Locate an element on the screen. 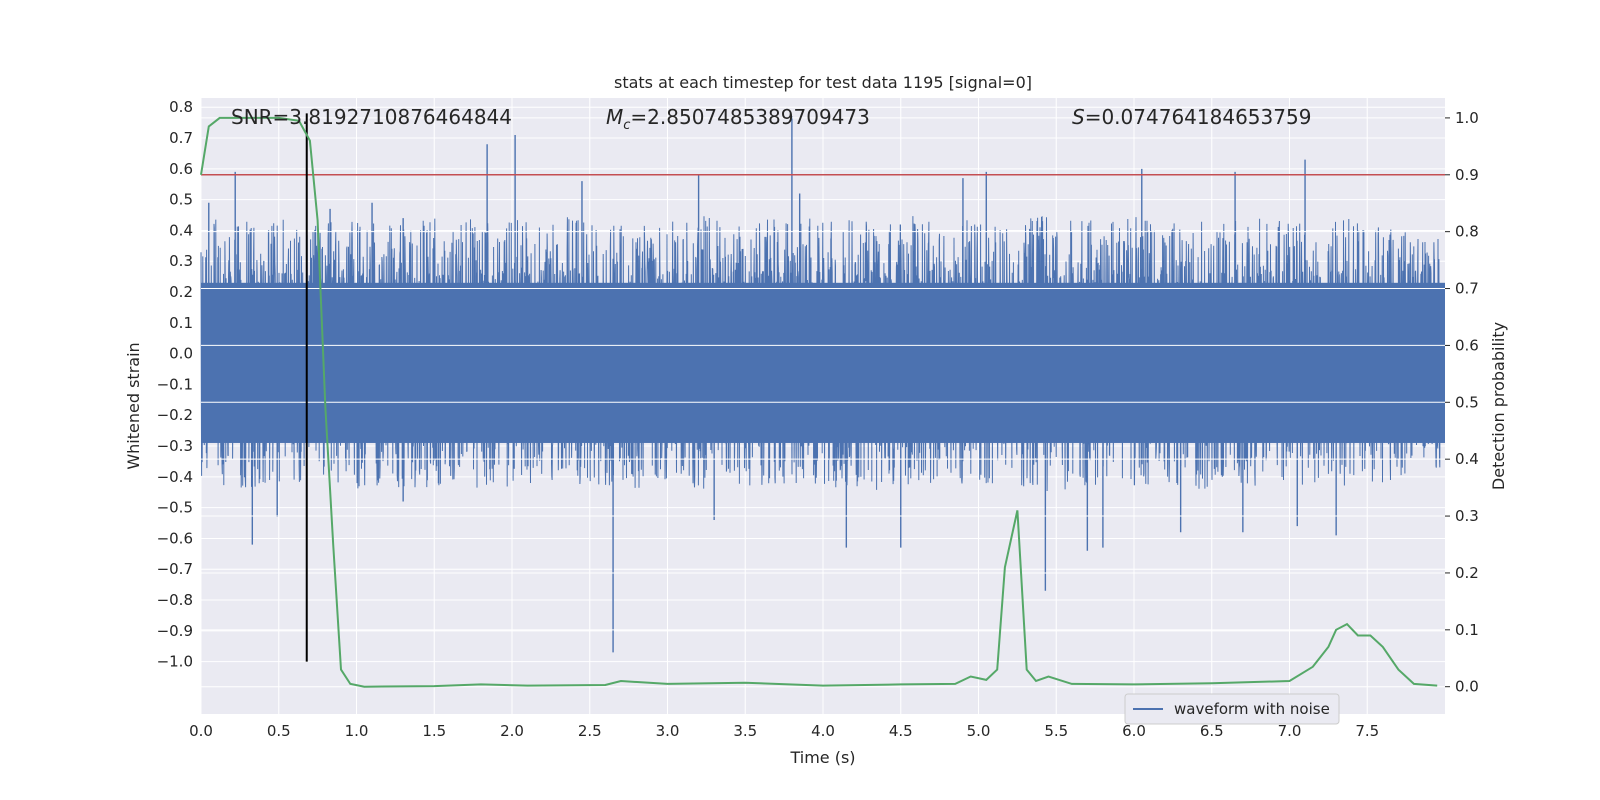 This screenshot has height=800, width=1600. right-y-tick-label: 0.8 is located at coordinates (1467, 232).